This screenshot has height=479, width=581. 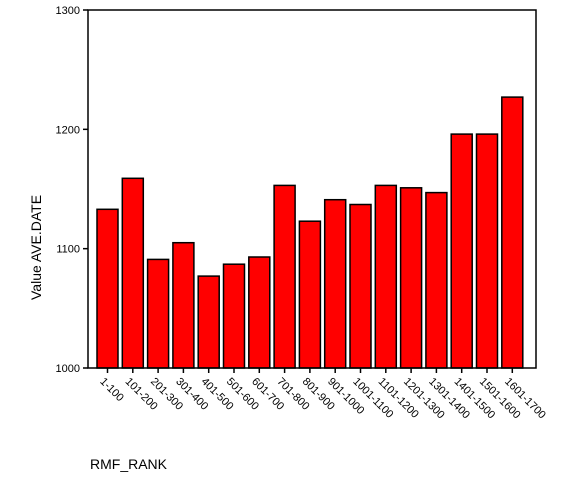 What do you see at coordinates (72, 190) in the screenshot?
I see `y-axis: 1000 1100 1200 1300` at bounding box center [72, 190].